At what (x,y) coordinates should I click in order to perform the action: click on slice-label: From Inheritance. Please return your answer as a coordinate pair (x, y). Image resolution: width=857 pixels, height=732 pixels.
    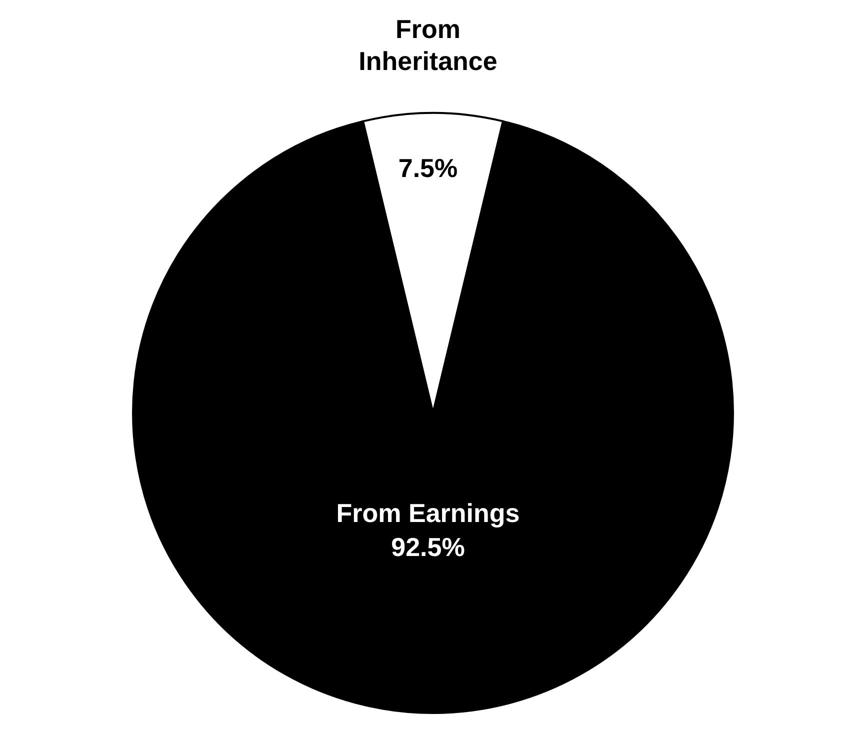
    Looking at the image, I should click on (428, 45).